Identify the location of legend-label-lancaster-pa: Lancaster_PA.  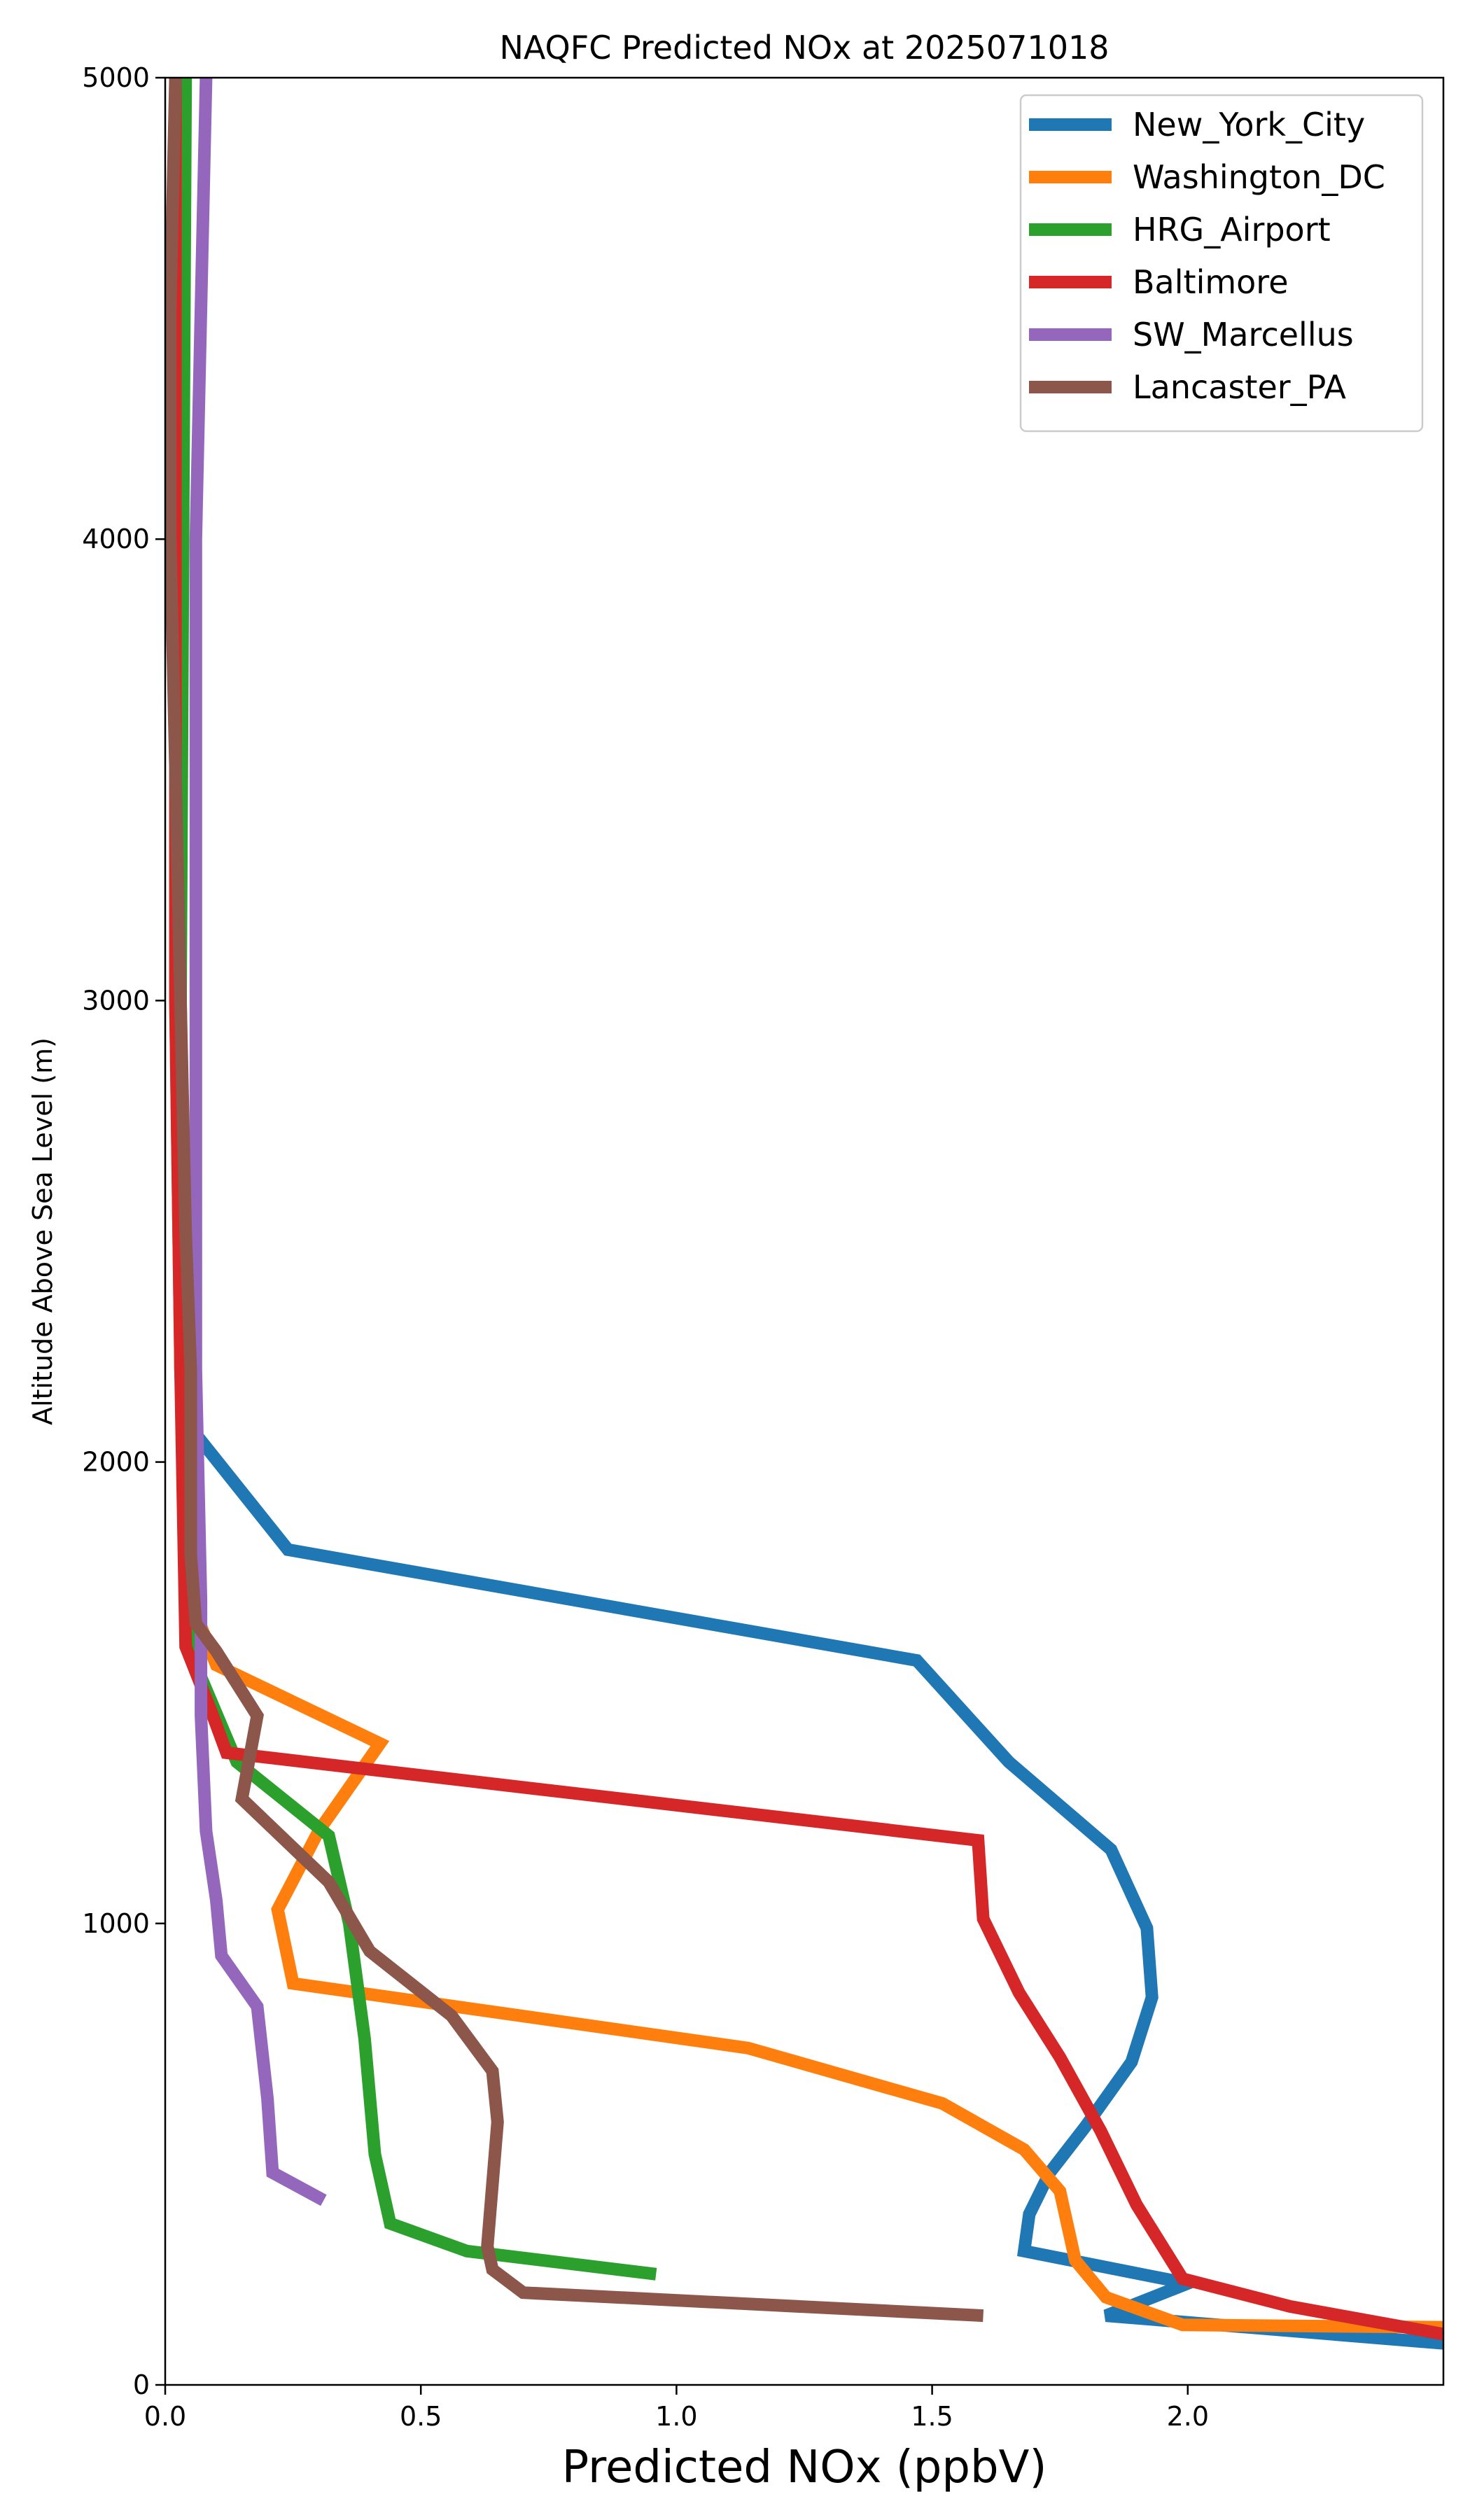
(1239, 387).